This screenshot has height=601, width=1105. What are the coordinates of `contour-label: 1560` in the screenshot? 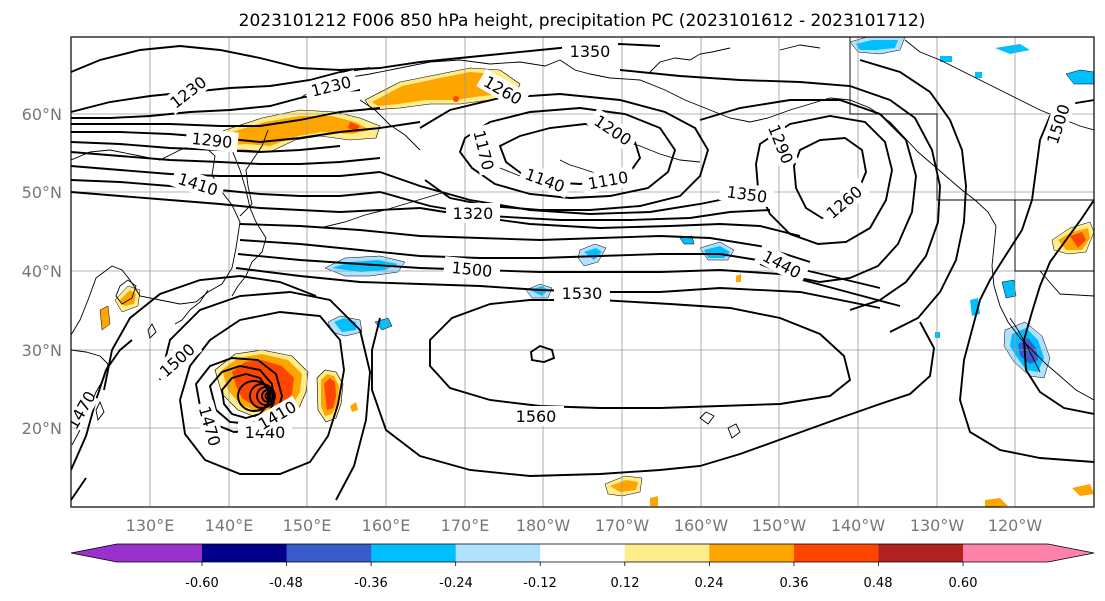 It's located at (536, 416).